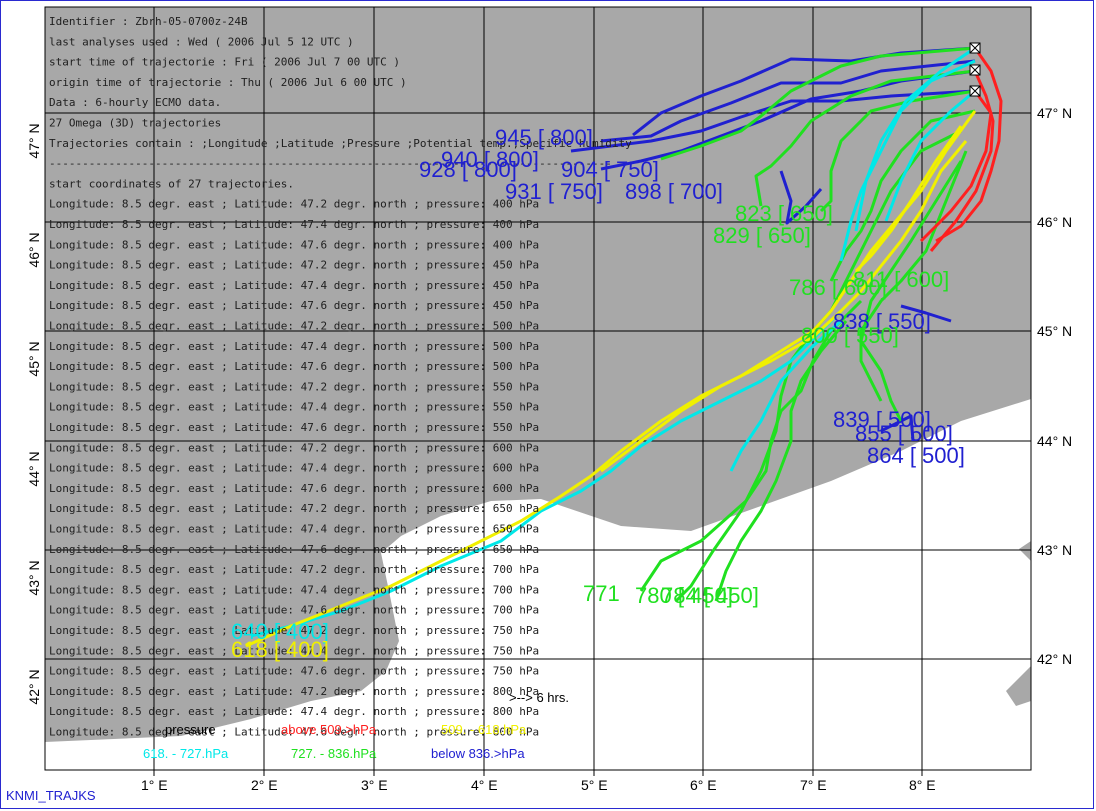  I want to click on traj-label-9: 811 [ 600], so click(901, 279).